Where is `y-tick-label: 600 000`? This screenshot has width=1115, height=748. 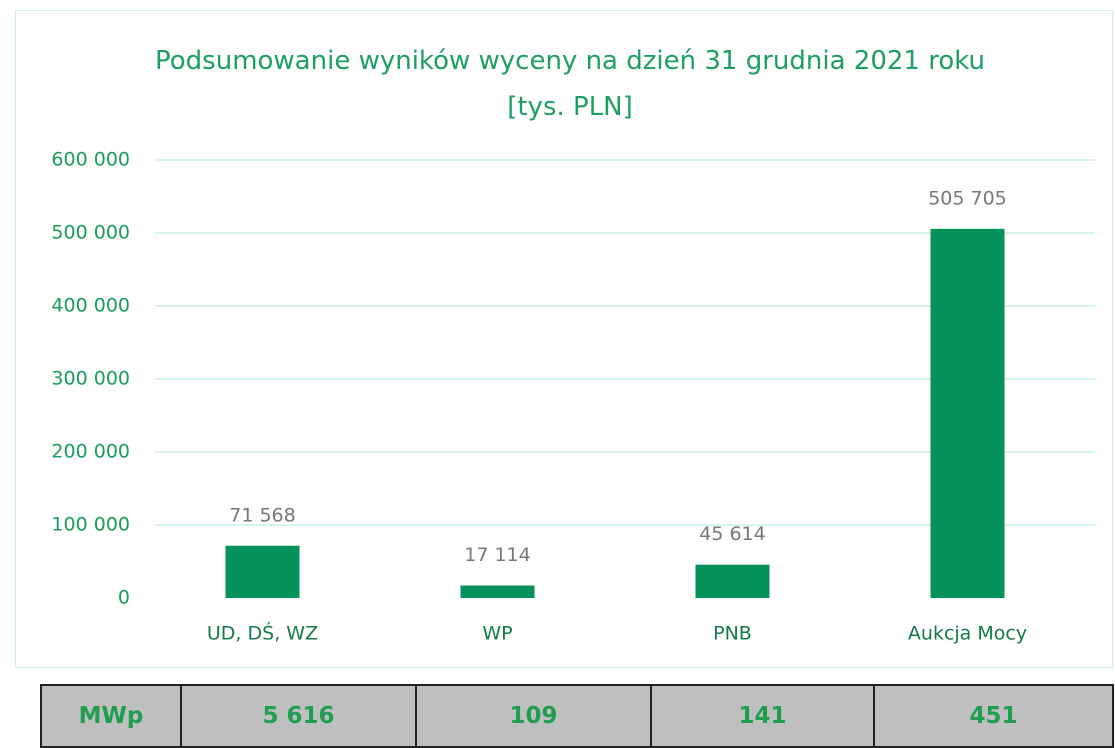 y-tick-label: 600 000 is located at coordinates (90, 160).